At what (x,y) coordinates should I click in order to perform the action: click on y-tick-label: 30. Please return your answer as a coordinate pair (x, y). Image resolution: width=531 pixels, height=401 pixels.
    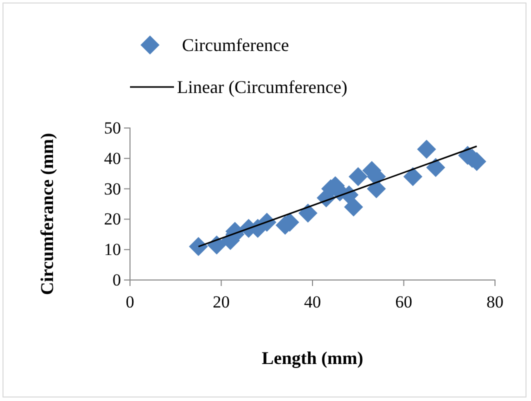
    Looking at the image, I should click on (112, 188).